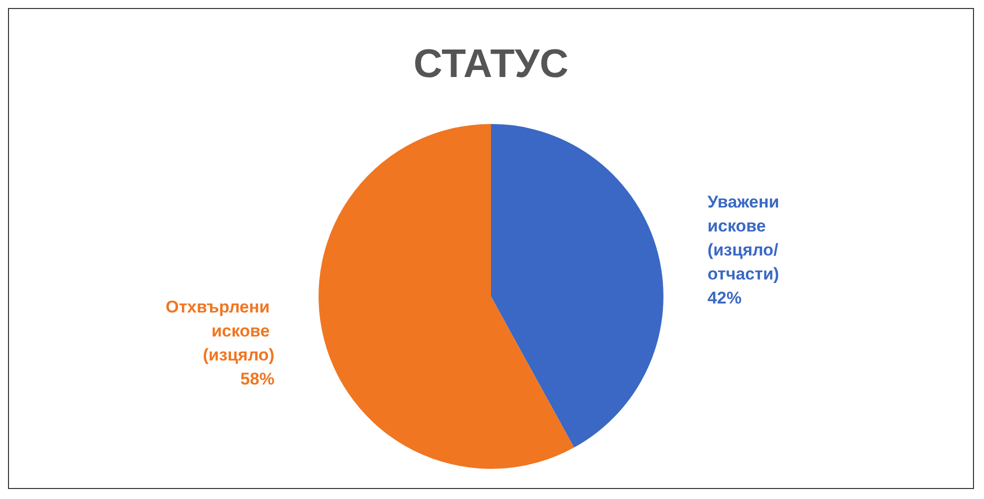  I want to click on data-label: 58%, so click(257, 379).